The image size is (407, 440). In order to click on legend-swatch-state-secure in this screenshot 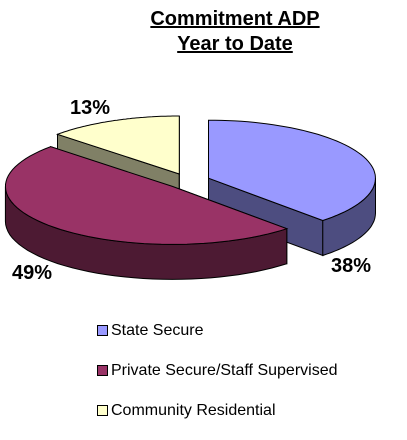, I will do `click(102, 330)`.